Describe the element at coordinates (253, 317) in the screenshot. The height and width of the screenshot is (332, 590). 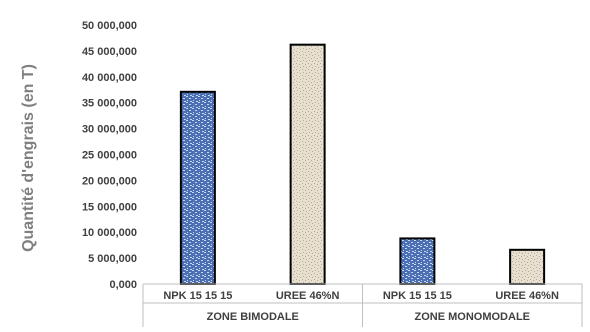
I see `x-group-label: ZONE BIMODALE` at that location.